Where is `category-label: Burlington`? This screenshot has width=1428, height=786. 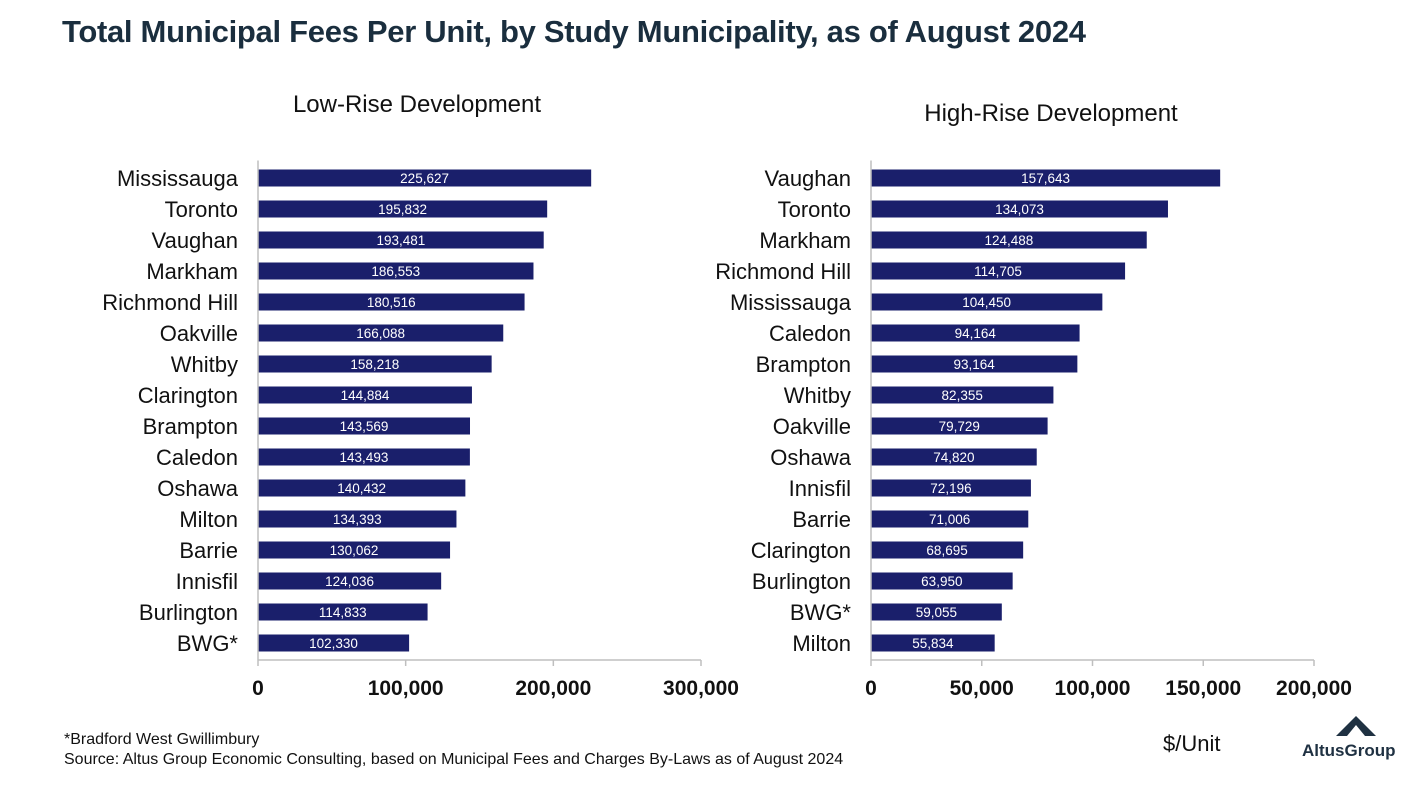 category-label: Burlington is located at coordinates (801, 581).